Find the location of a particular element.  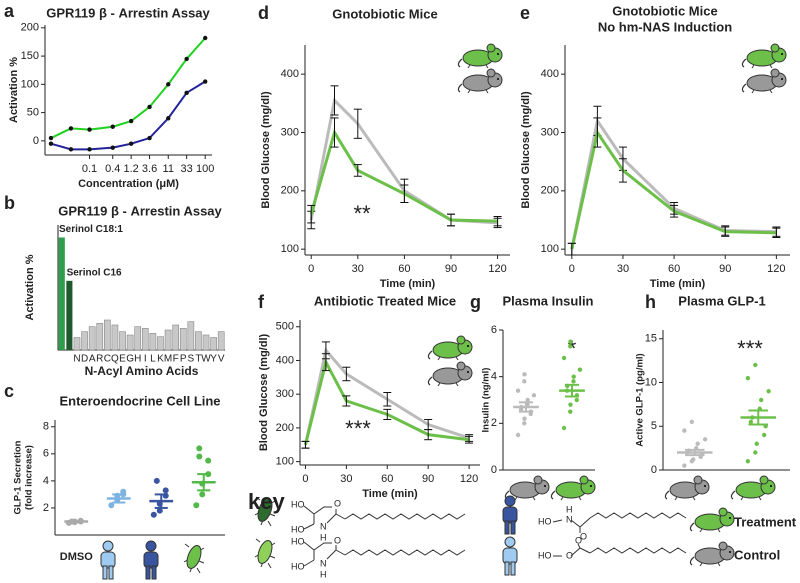

x-axis-label: Concentration (μM) is located at coordinates (128, 184).